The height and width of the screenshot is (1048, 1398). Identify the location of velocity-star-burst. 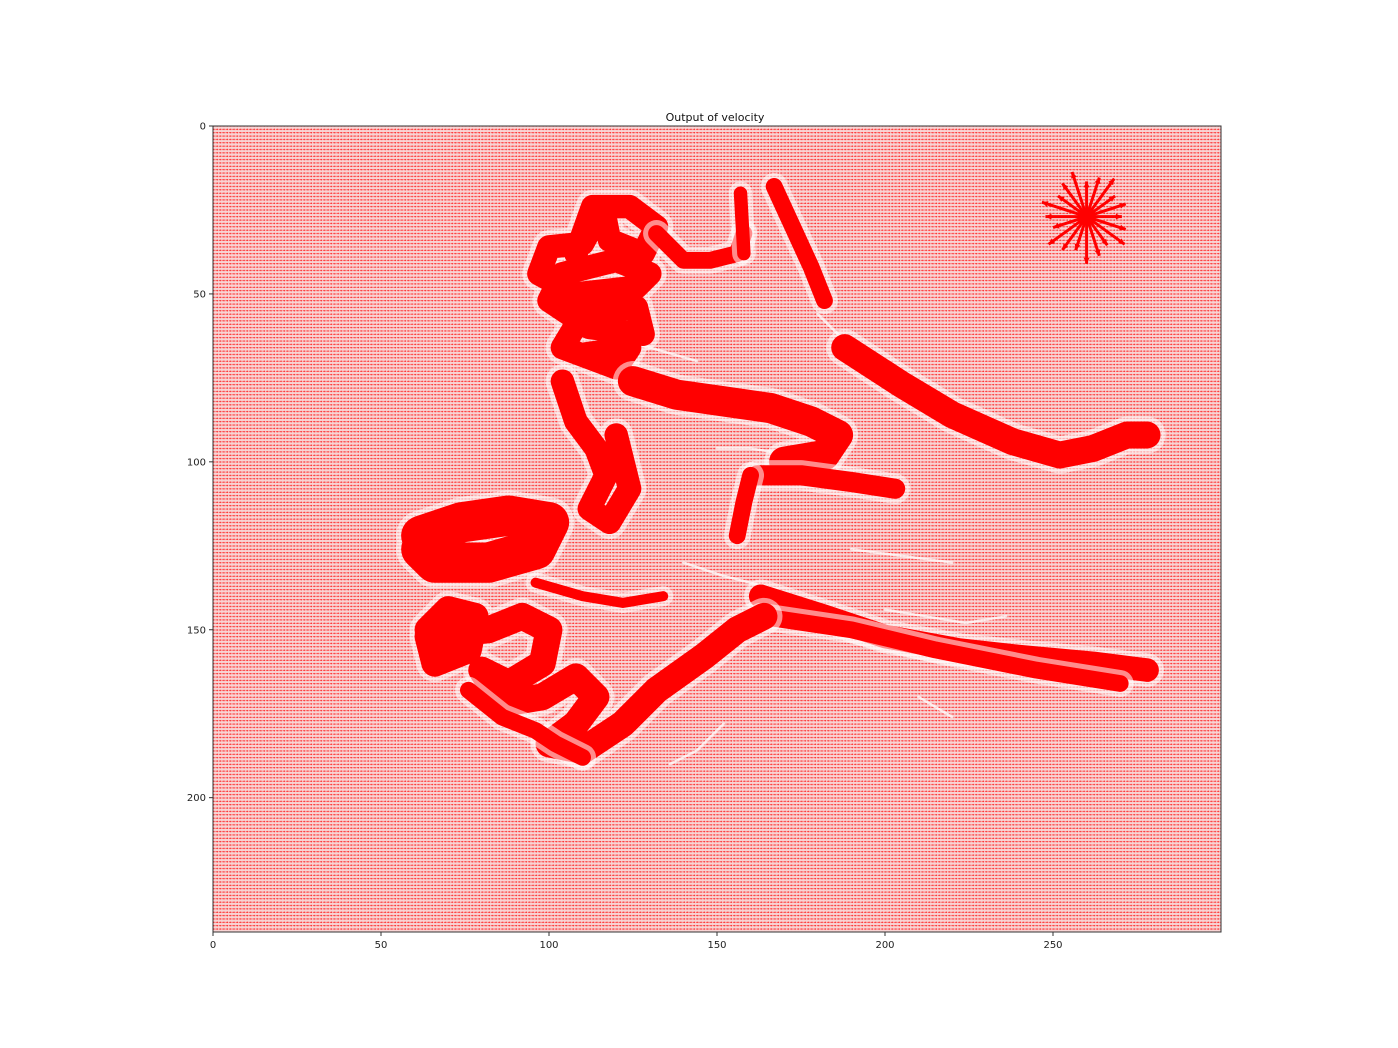
(1084, 217).